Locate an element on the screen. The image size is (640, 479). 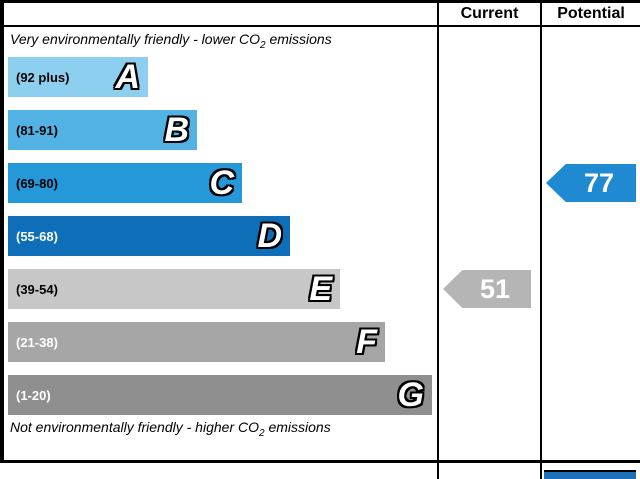
top-caption-text: Very environmentally friendly - lower CO is located at coordinates (135, 39).